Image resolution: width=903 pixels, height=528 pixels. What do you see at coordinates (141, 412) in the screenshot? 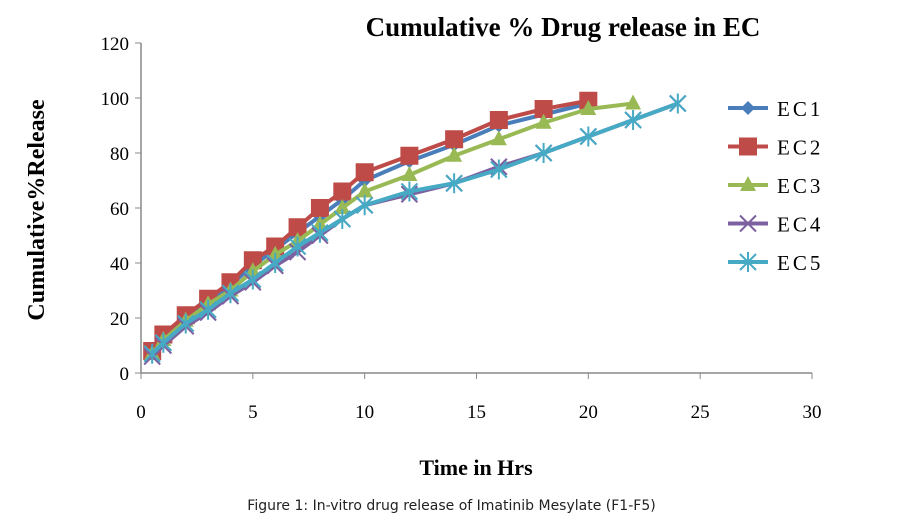
I see `x-tick-label: 0` at bounding box center [141, 412].